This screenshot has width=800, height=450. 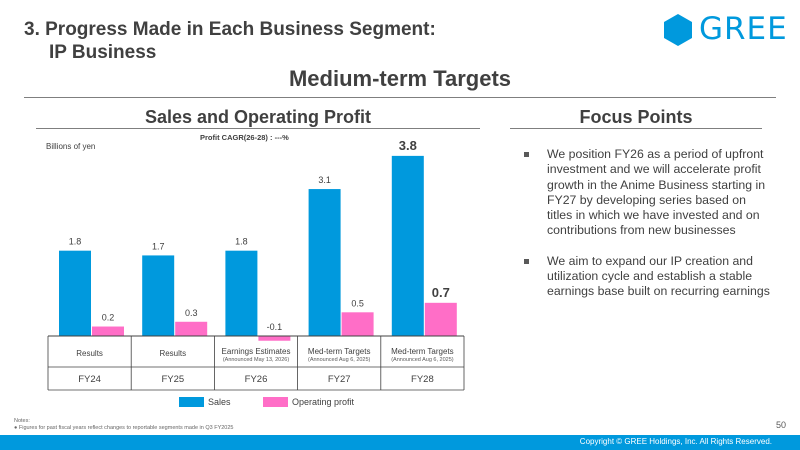 I want to click on fiscal-year-label: FY24, so click(x=89, y=379).